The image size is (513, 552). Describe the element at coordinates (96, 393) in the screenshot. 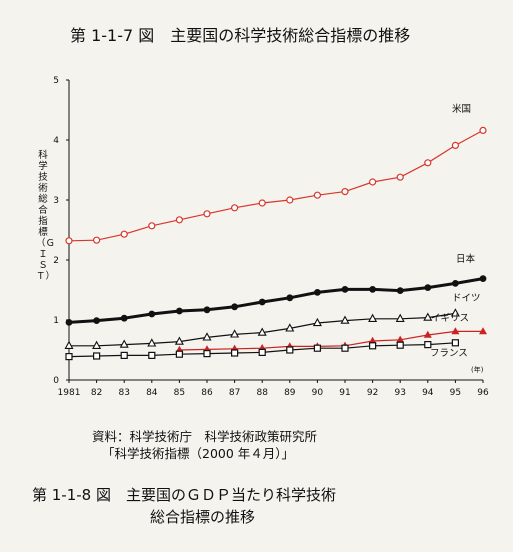

I see `x-tick-label: 82` at that location.